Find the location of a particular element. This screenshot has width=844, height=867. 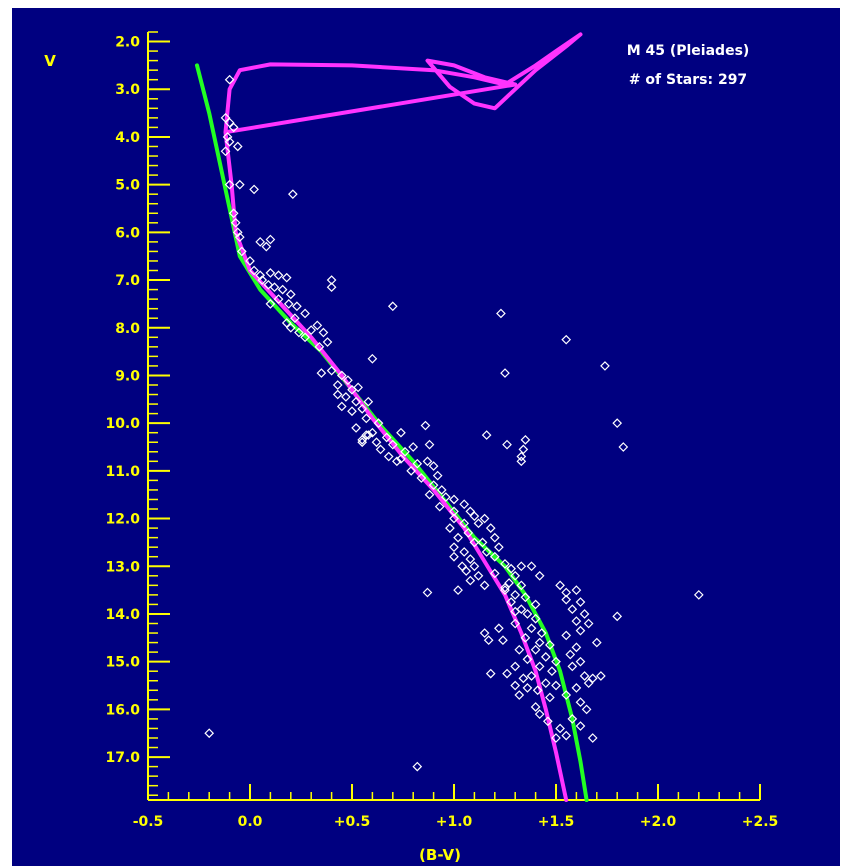

chart-title: M 45 (Pleiades) is located at coordinates (688, 51).